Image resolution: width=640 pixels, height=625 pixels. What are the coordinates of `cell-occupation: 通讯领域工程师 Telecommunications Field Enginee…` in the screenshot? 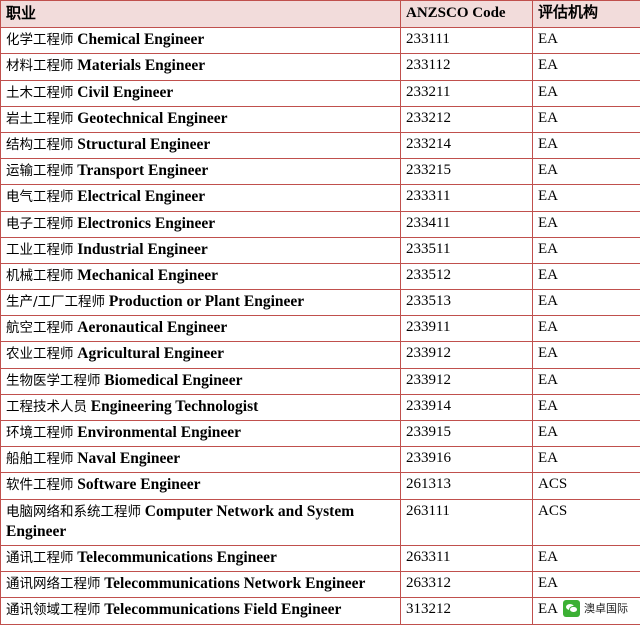 It's located at (201, 611).